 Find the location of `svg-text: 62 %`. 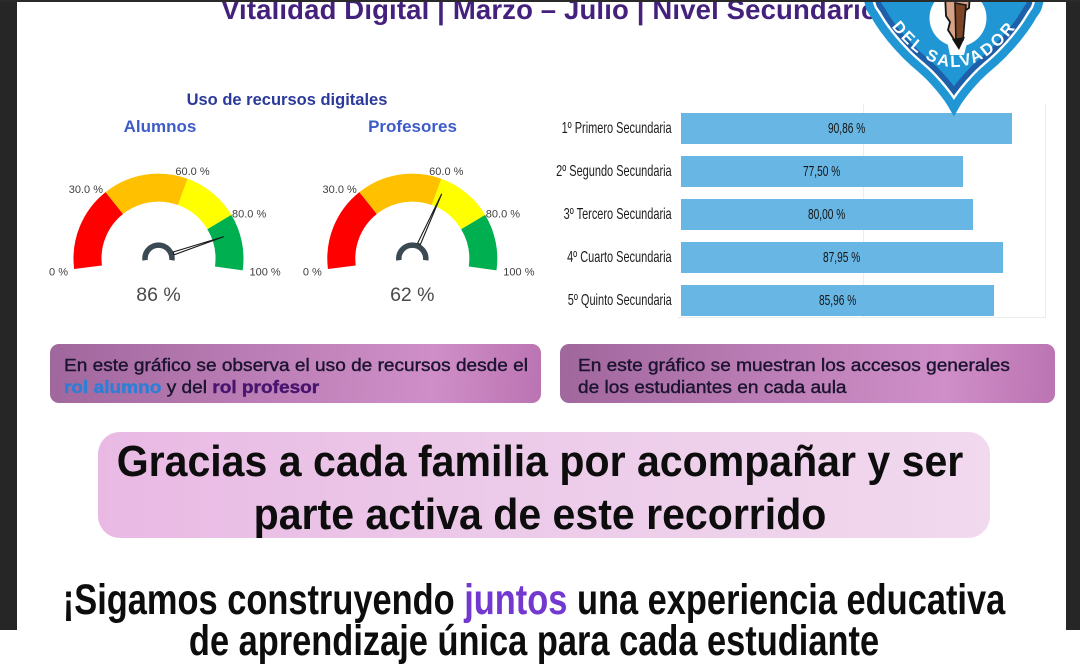

svg-text: 62 % is located at coordinates (412, 295).